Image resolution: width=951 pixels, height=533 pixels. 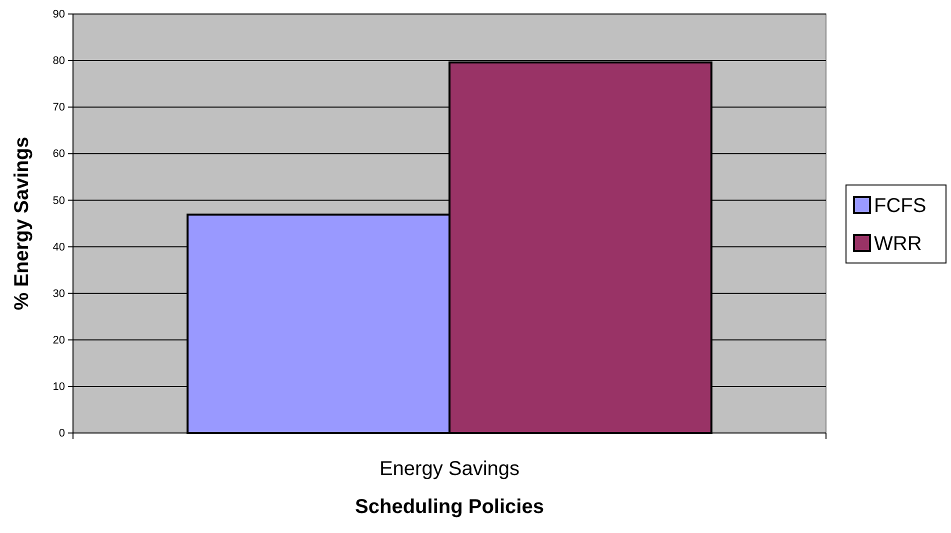 I want to click on y-tick-label: 20, so click(x=58, y=340).